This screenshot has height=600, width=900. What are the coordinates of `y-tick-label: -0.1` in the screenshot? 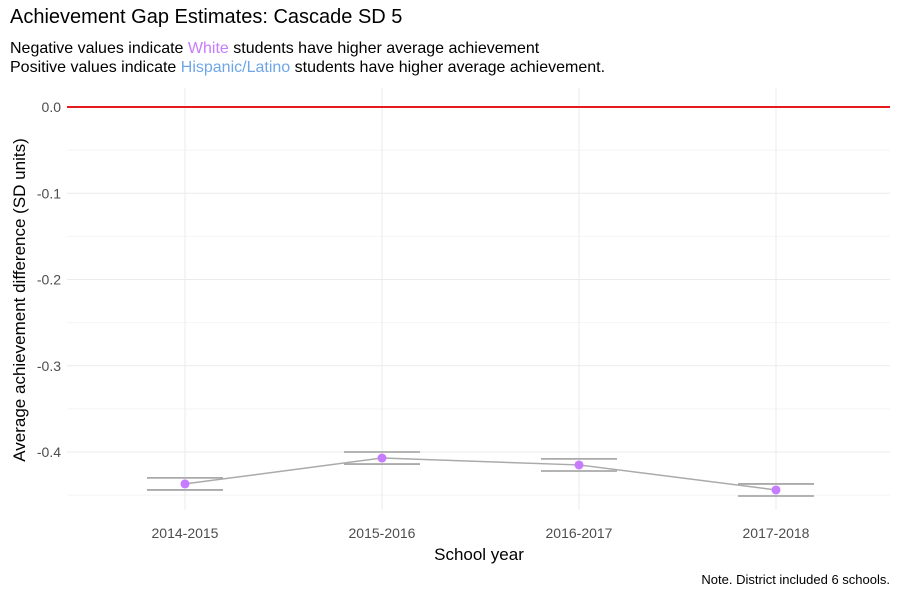 It's located at (49, 193).